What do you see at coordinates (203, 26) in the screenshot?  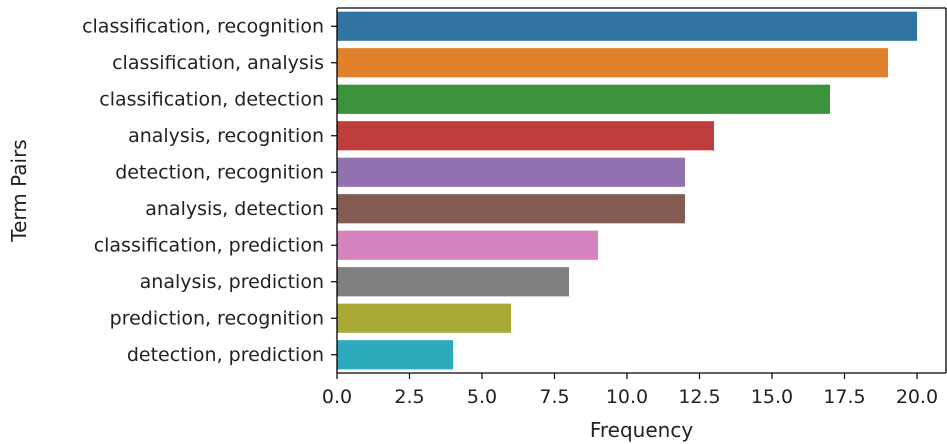 I see `y-tick-label: classification, recognition` at bounding box center [203, 26].